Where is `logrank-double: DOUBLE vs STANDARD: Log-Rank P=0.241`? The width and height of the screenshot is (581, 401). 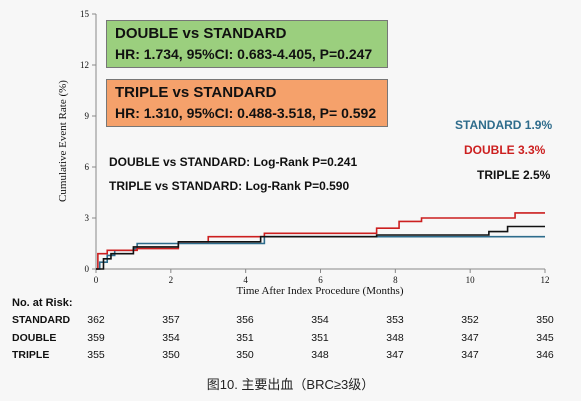
logrank-double: DOUBLE vs STANDARD: Log-Rank P=0.241 is located at coordinates (233, 162).